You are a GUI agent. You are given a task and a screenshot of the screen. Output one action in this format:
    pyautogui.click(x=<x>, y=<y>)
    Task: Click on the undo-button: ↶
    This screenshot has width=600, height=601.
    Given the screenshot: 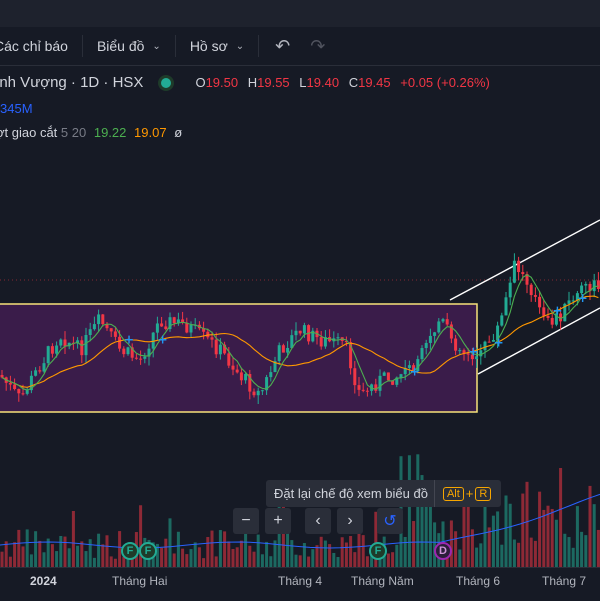 What is the action you would take?
    pyautogui.click(x=282, y=46)
    